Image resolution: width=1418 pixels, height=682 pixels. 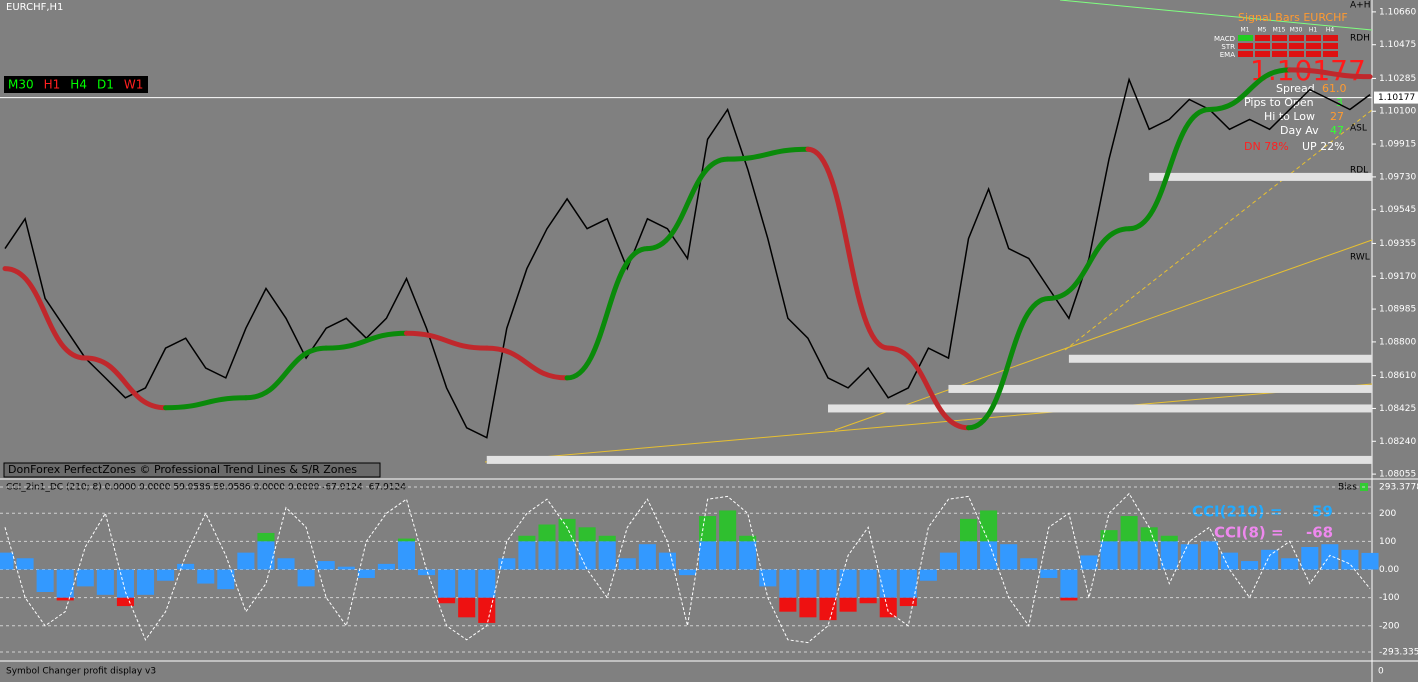 I want to click on down-pct: DN 78%, so click(x=1266, y=146).